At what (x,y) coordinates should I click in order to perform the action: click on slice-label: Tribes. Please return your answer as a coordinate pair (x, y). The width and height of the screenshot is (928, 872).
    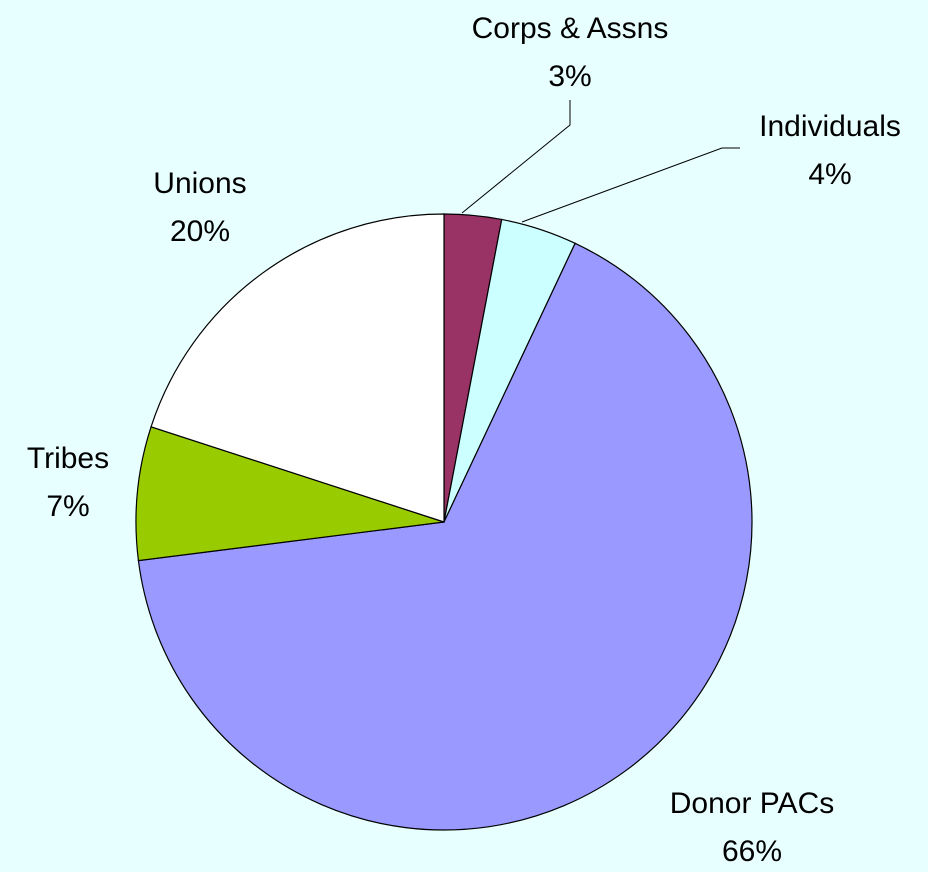
    Looking at the image, I should click on (68, 458).